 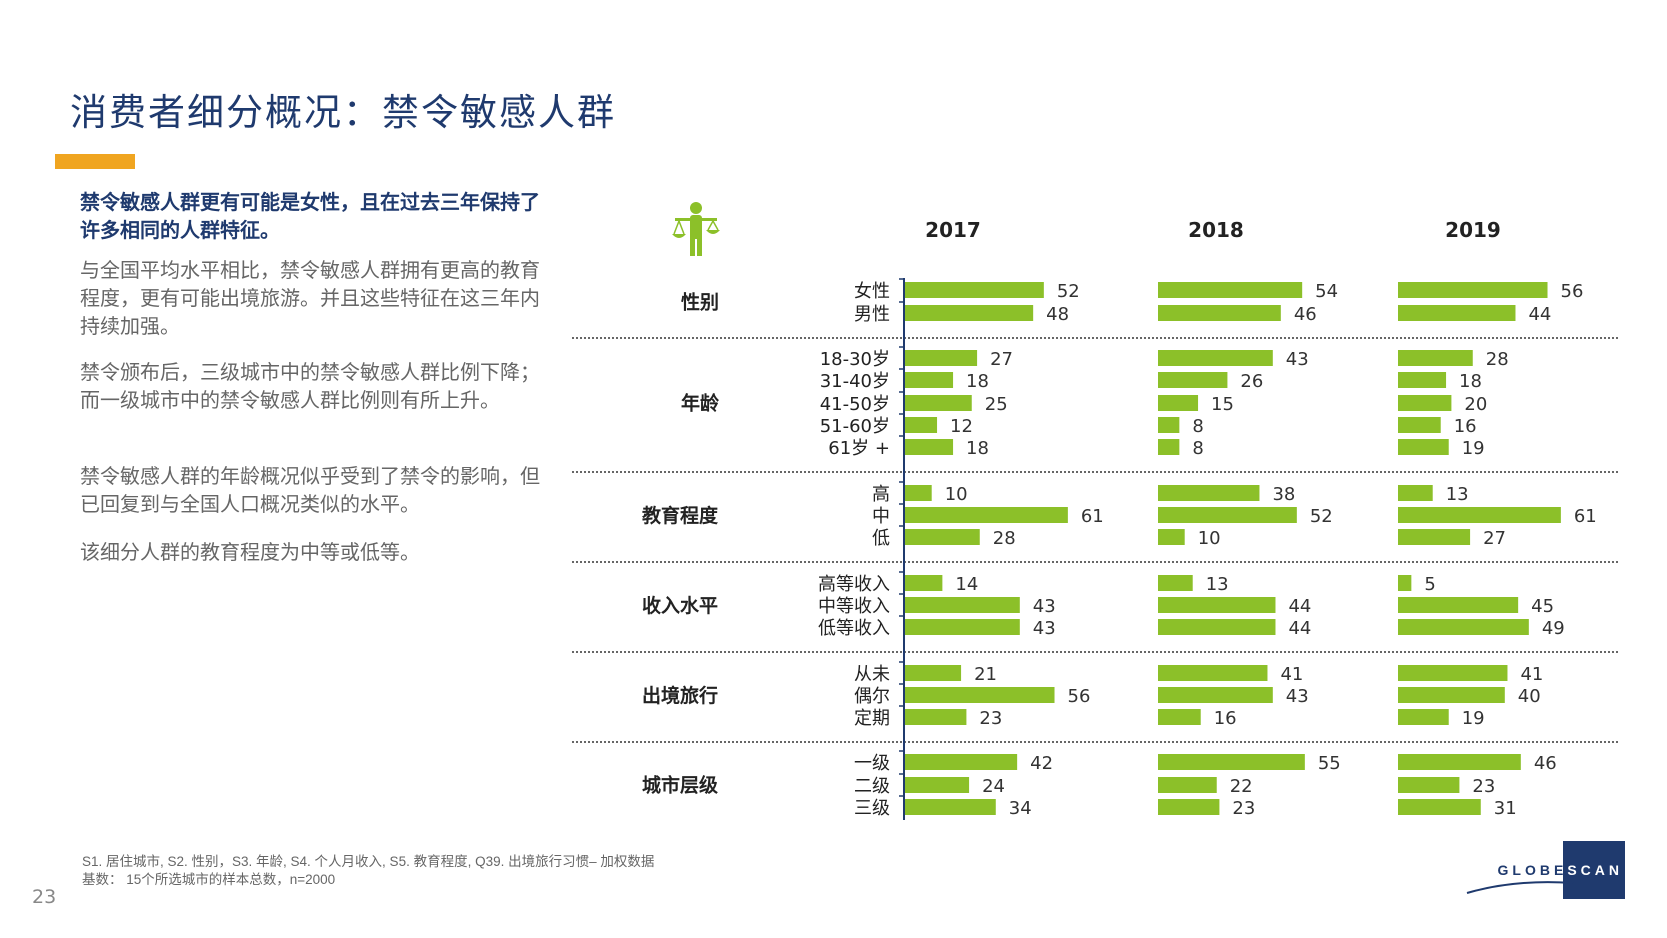 What do you see at coordinates (1473, 230) in the screenshot?
I see `year-header-2019: 2019` at bounding box center [1473, 230].